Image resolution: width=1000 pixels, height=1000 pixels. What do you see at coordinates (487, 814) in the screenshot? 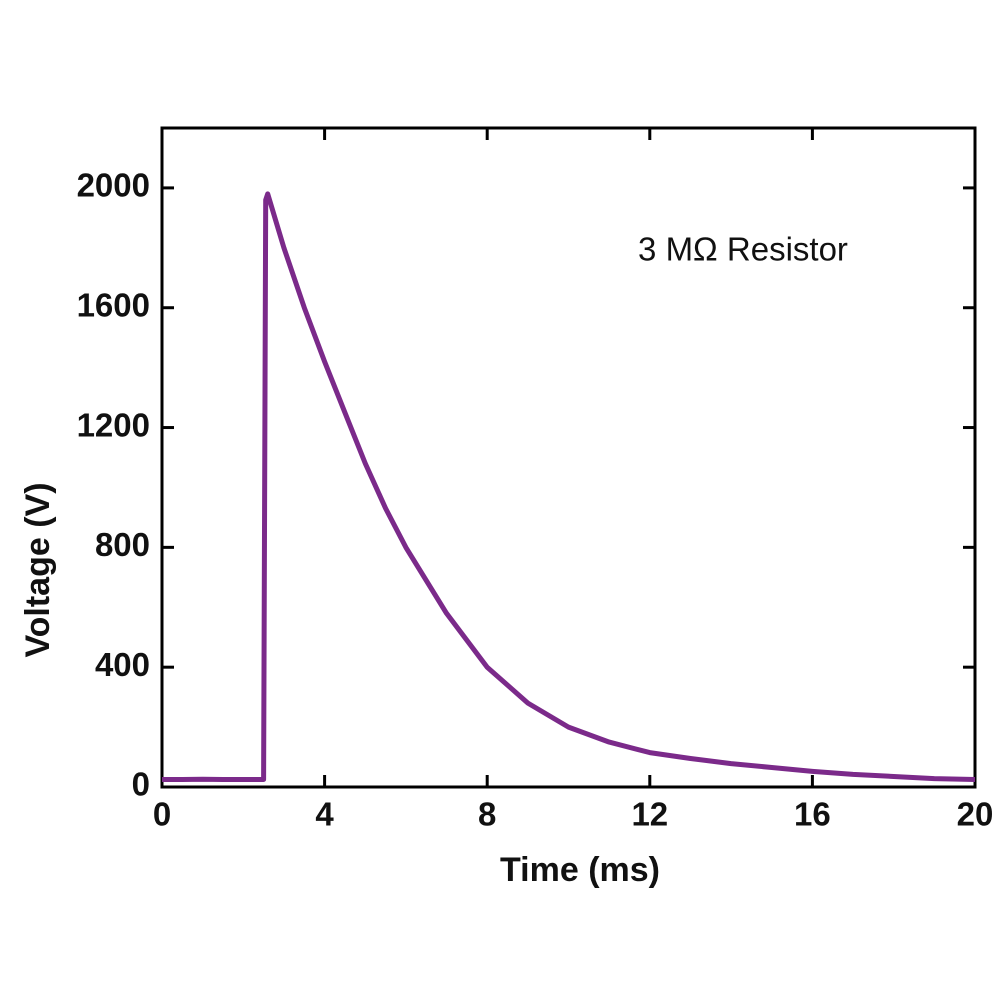
I see `x-tick-label: 8` at bounding box center [487, 814].